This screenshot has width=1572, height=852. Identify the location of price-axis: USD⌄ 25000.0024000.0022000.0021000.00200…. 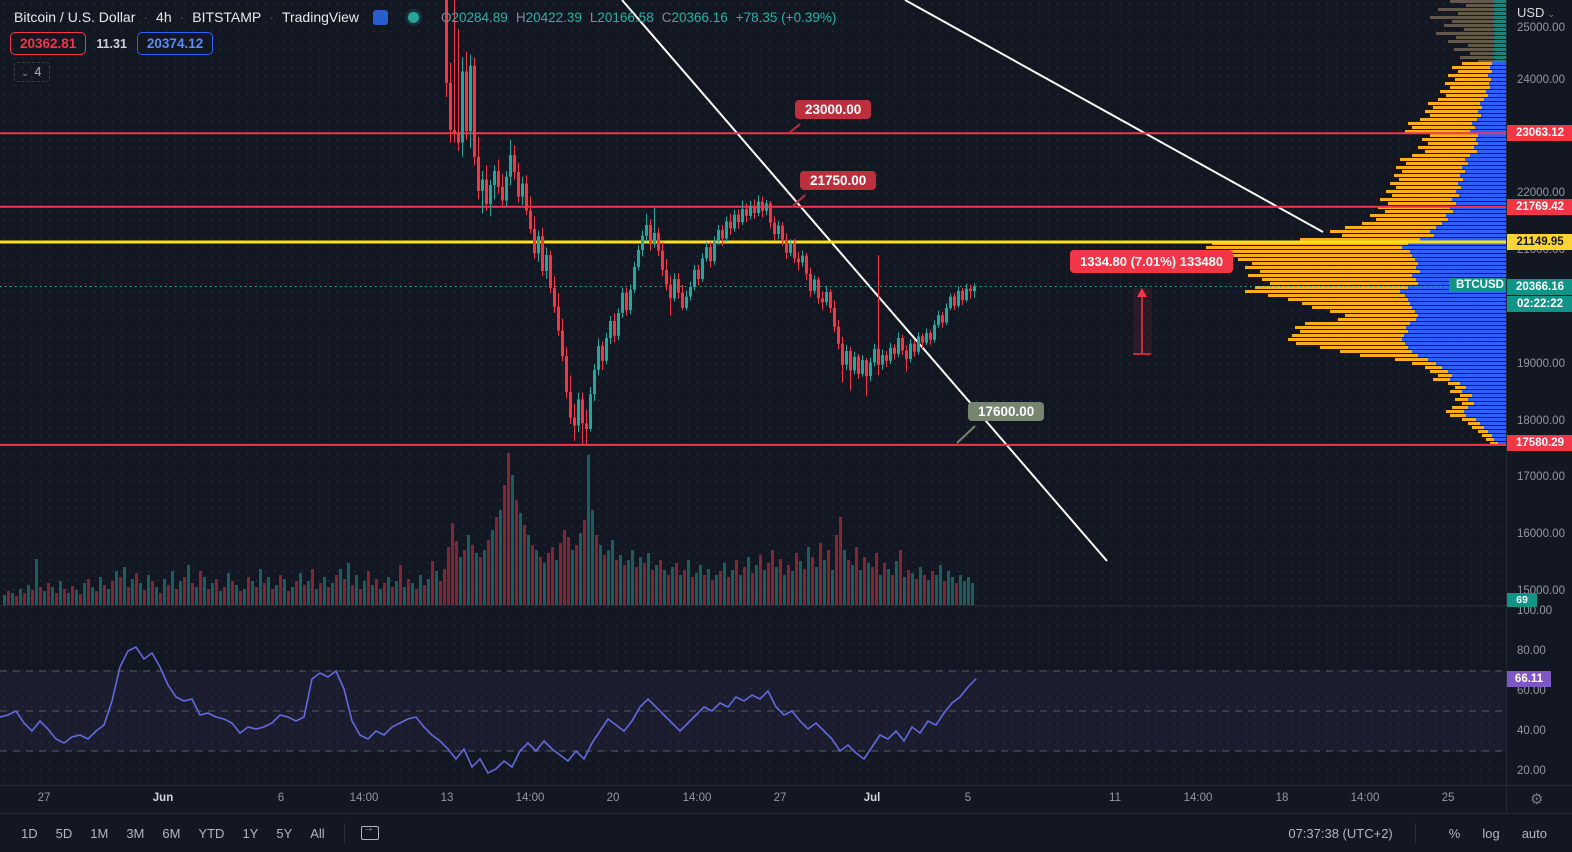
(1539, 392).